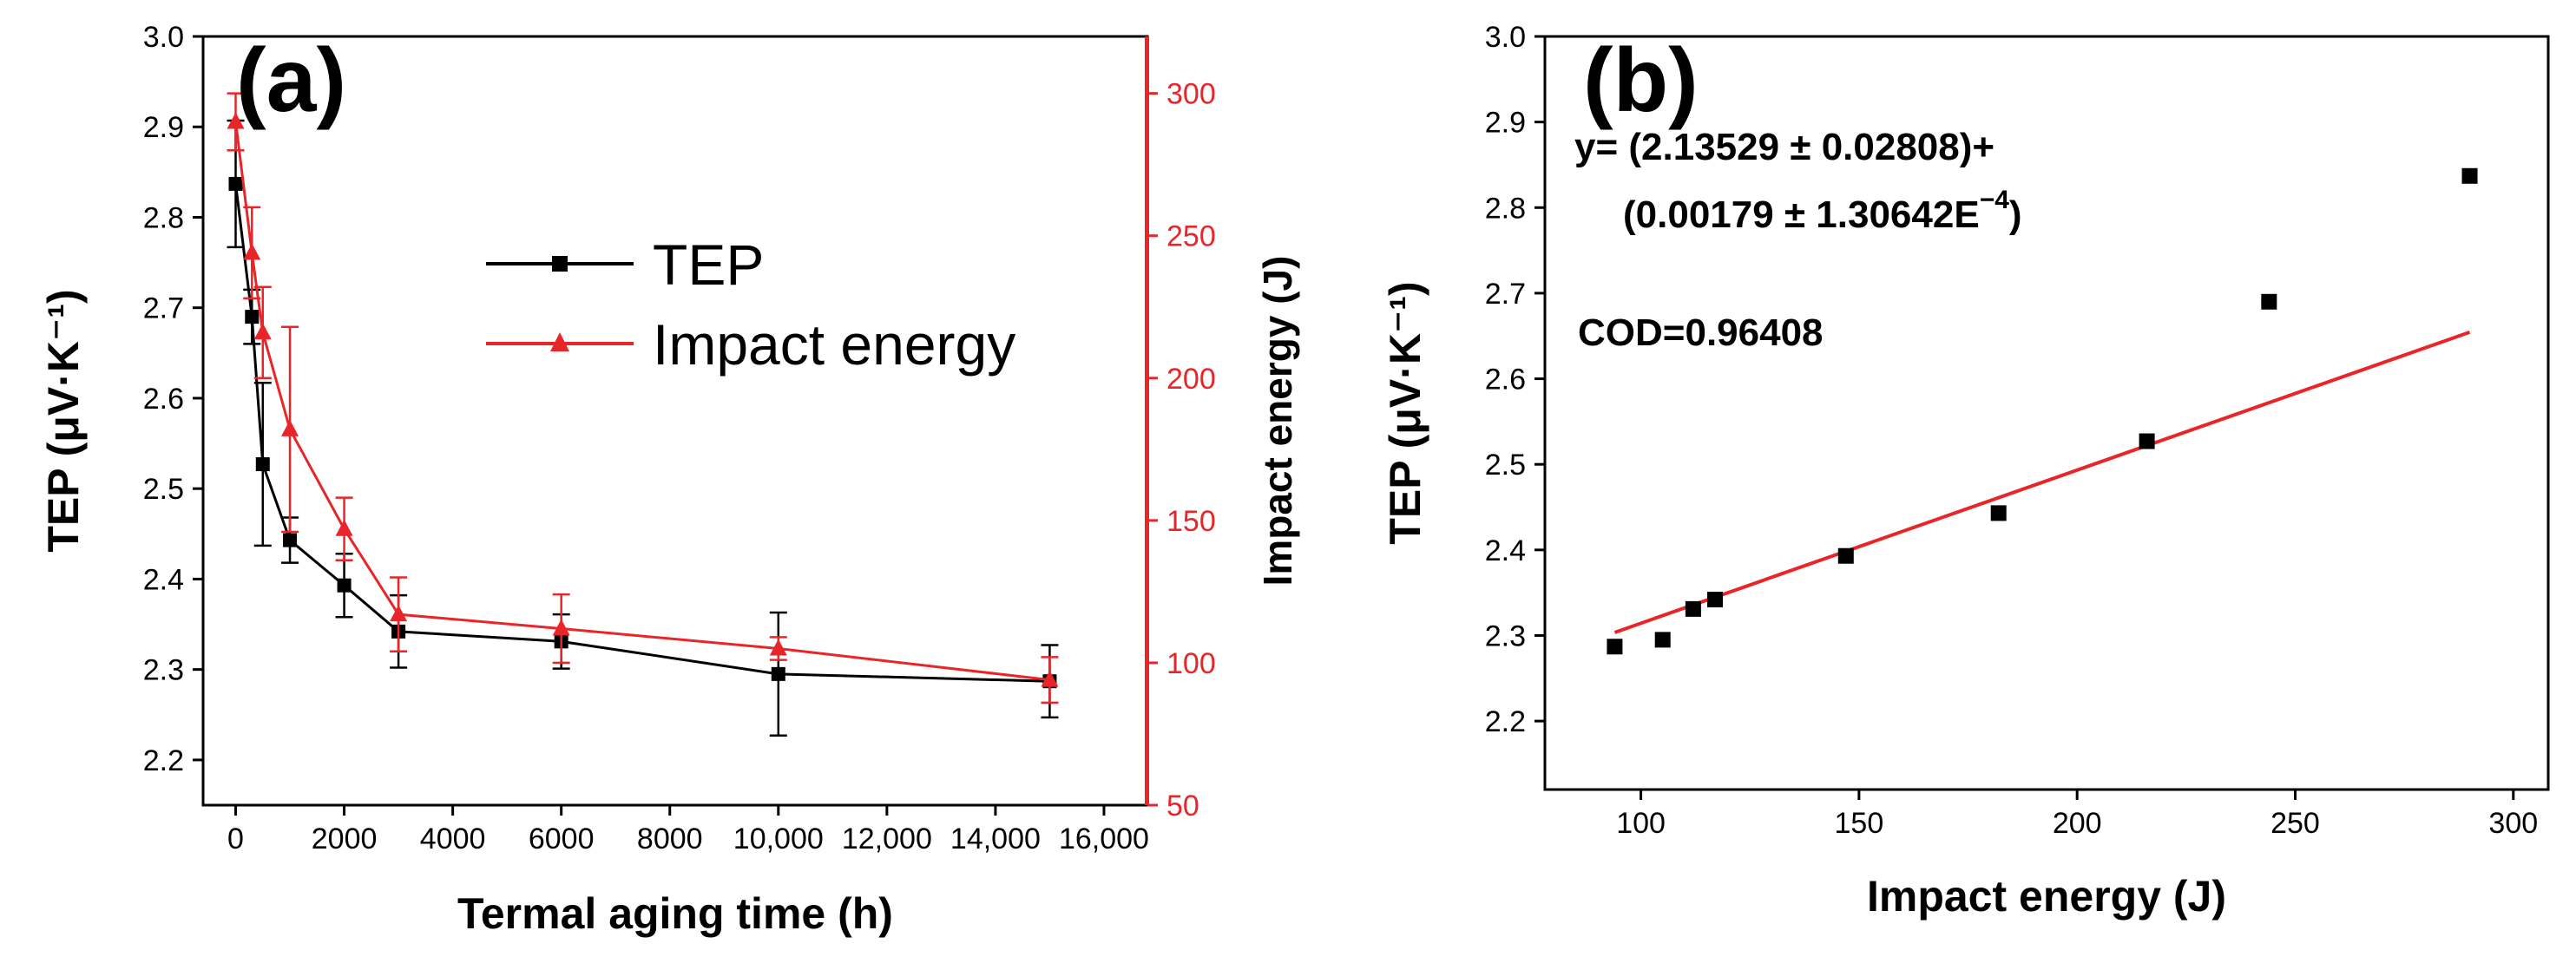 Image resolution: width=2576 pixels, height=970 pixels. What do you see at coordinates (1191, 94) in the screenshot?
I see `y2-tick-label: 300` at bounding box center [1191, 94].